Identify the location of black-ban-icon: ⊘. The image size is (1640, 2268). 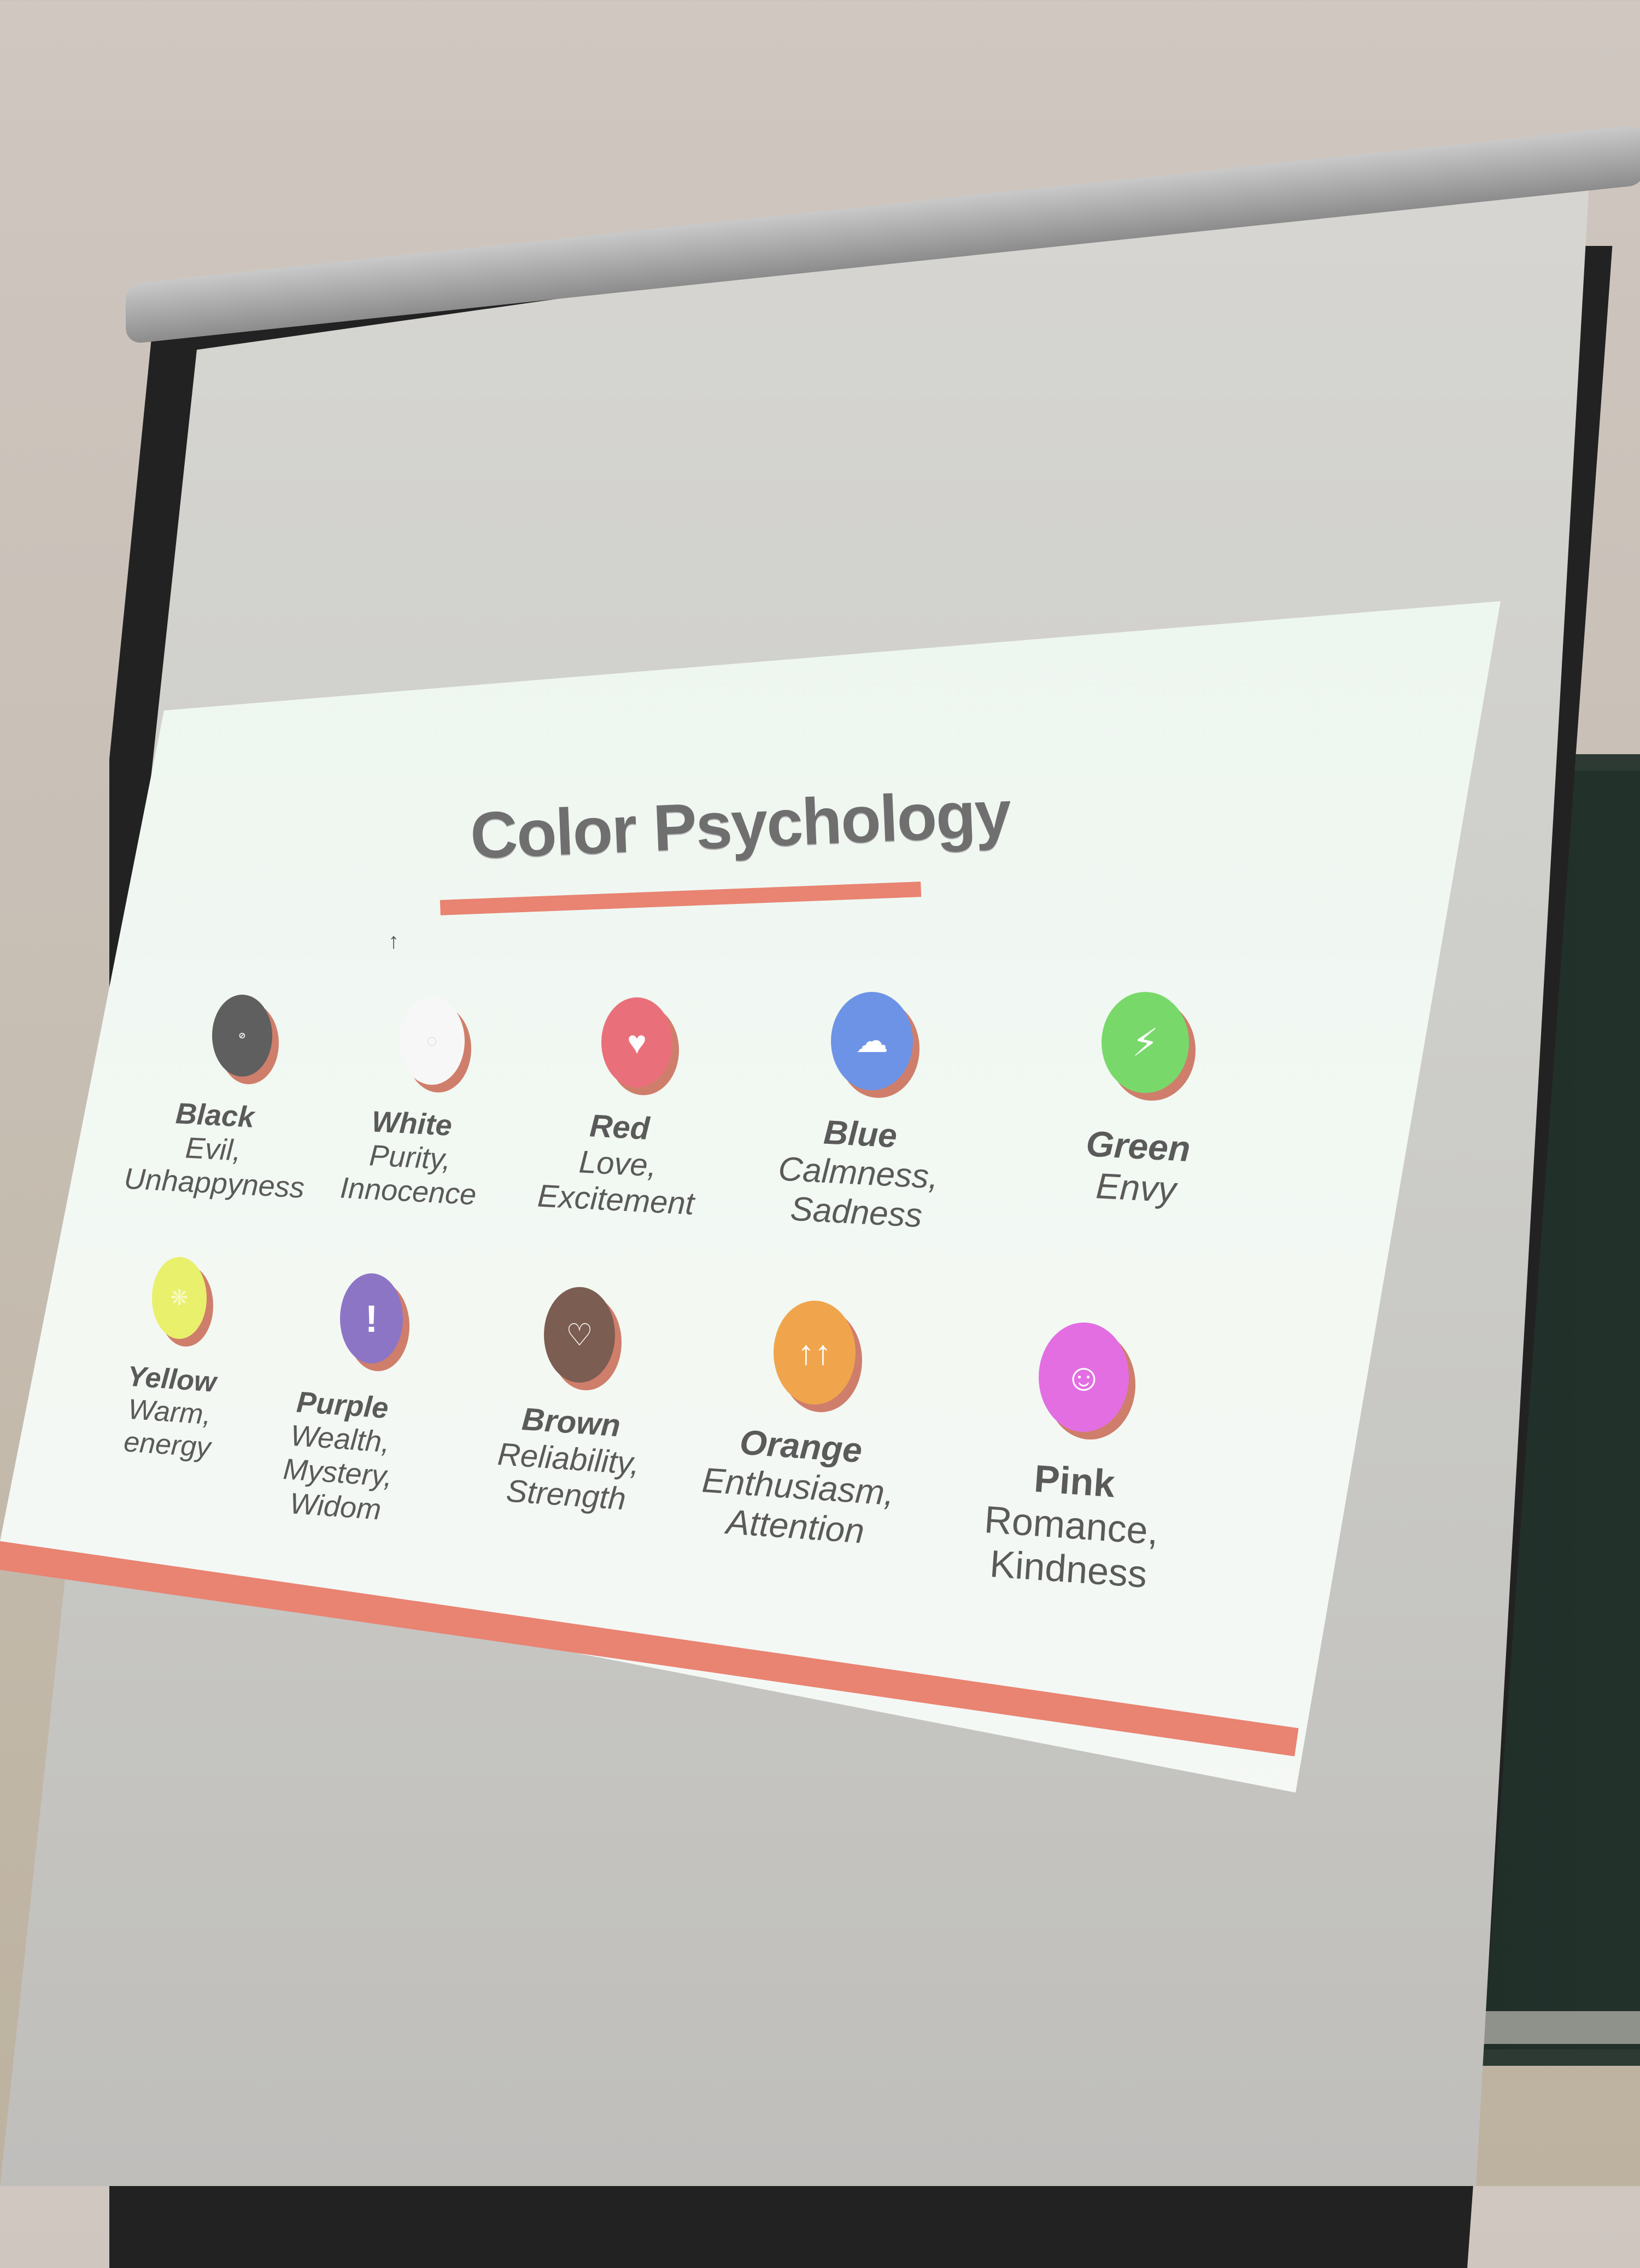
(242, 1036).